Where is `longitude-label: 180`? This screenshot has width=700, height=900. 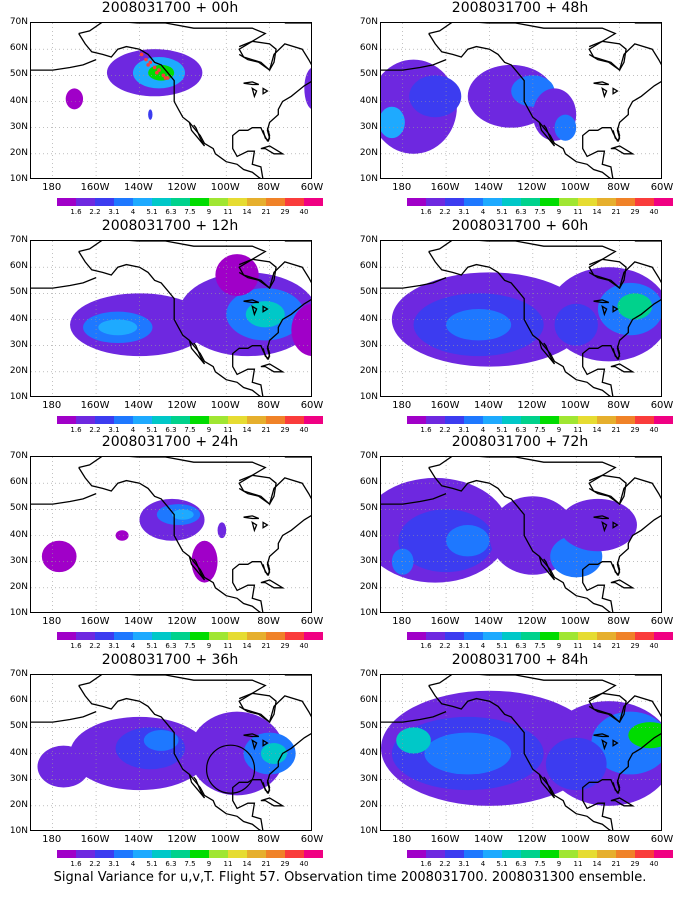
longitude-label: 180 is located at coordinates (402, 187).